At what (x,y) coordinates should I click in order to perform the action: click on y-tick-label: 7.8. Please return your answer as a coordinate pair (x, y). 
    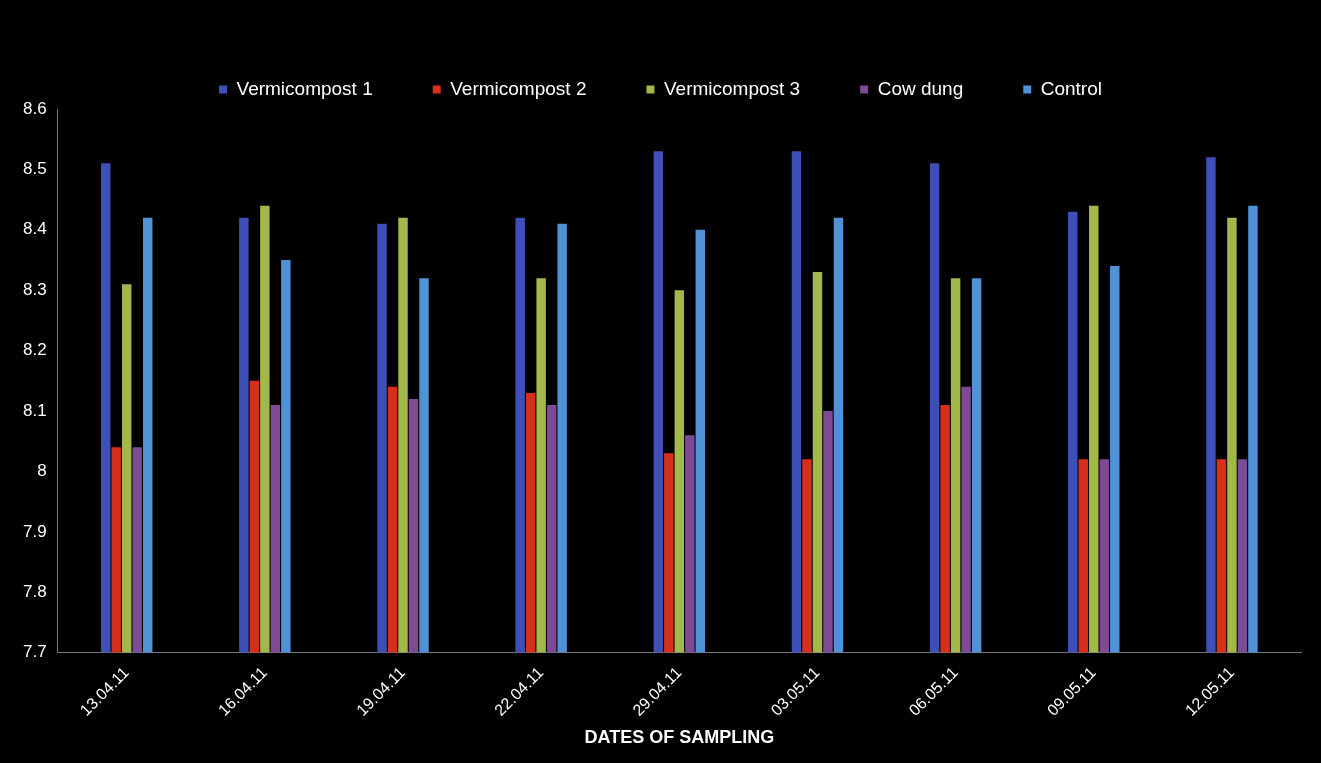
    Looking at the image, I should click on (34, 591).